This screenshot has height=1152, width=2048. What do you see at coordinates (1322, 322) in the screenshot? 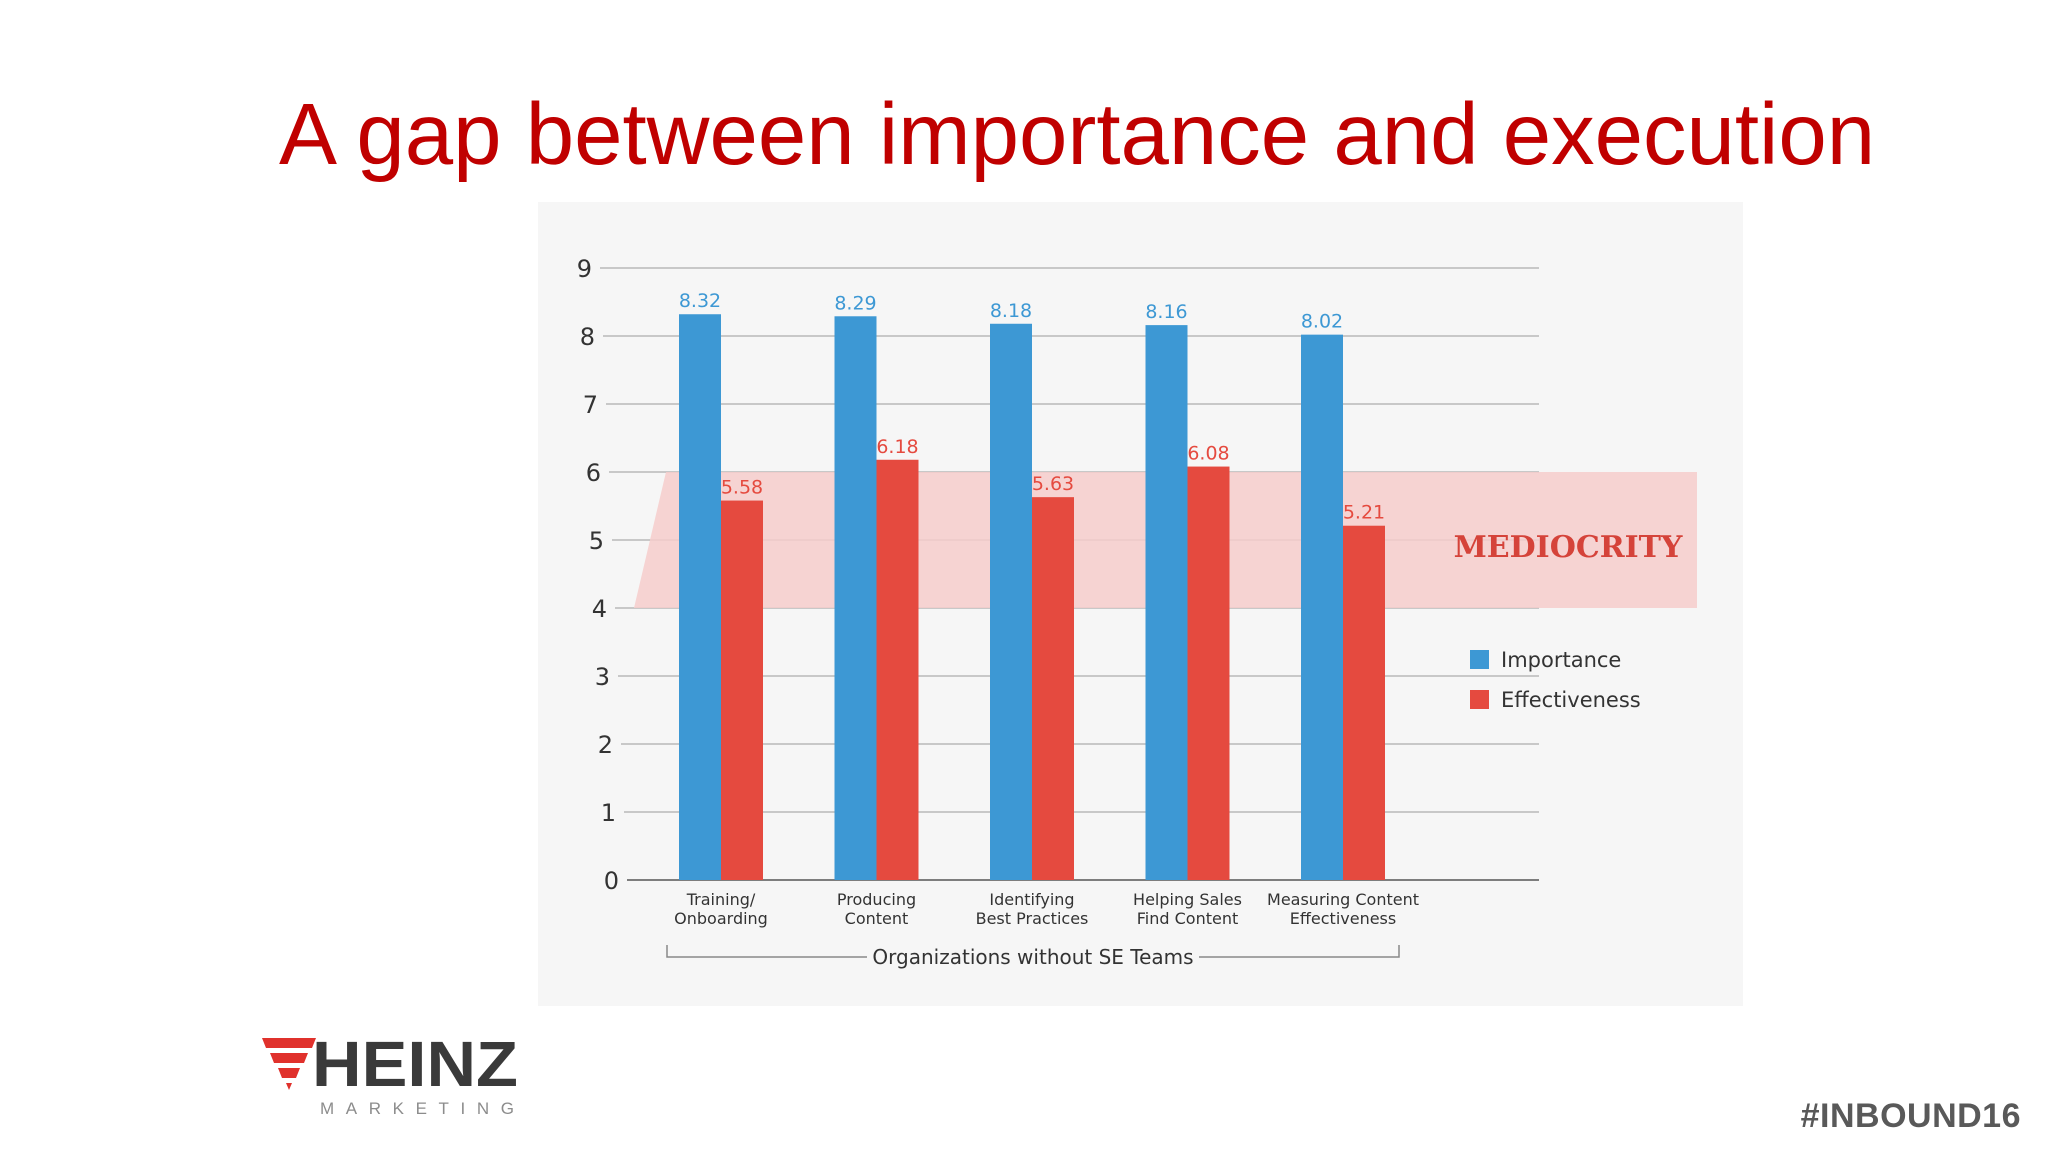
I see `bar-value-label: 8.02` at bounding box center [1322, 322].